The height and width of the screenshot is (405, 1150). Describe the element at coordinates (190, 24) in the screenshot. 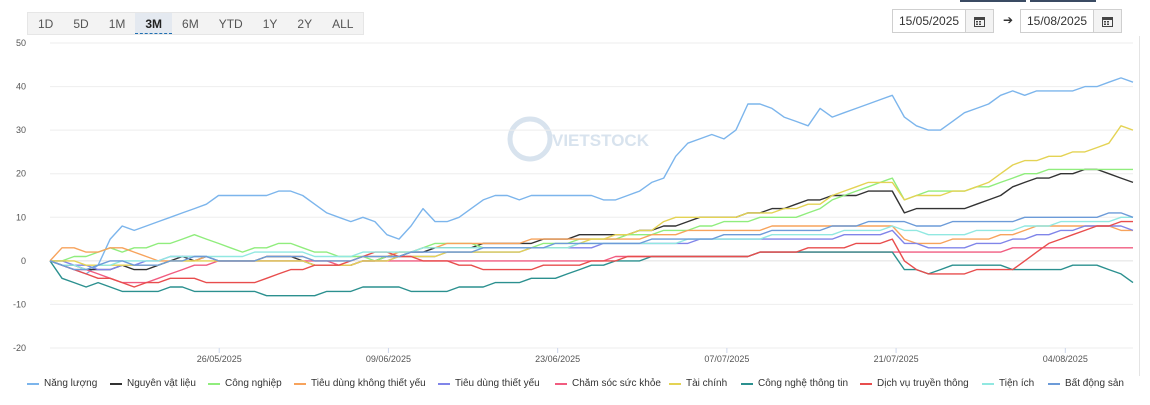

I see `range-button-6m: 6M` at that location.